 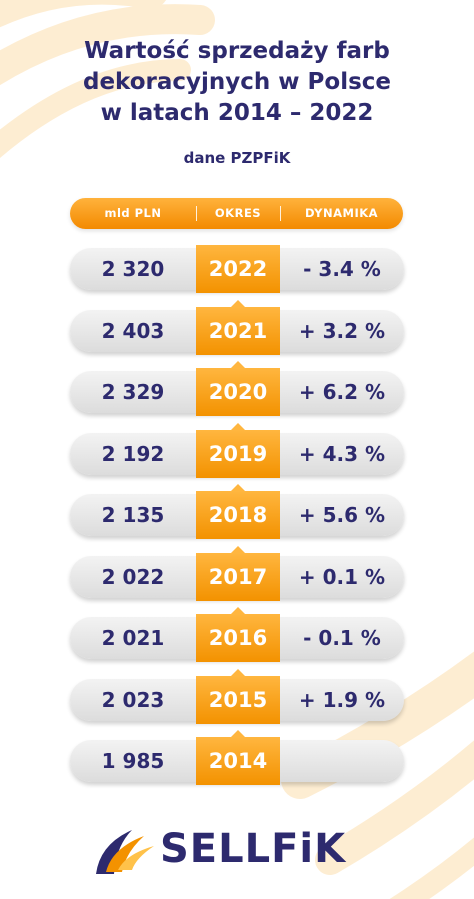 I want to click on row-value: 2 329, so click(x=133, y=392).